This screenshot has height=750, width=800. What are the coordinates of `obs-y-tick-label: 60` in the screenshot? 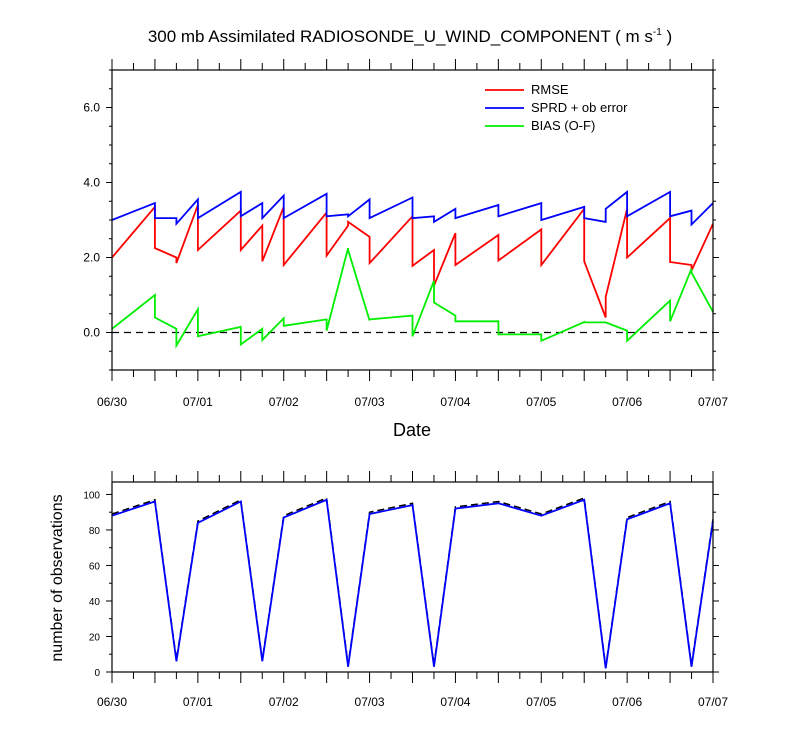 It's located at (95, 566).